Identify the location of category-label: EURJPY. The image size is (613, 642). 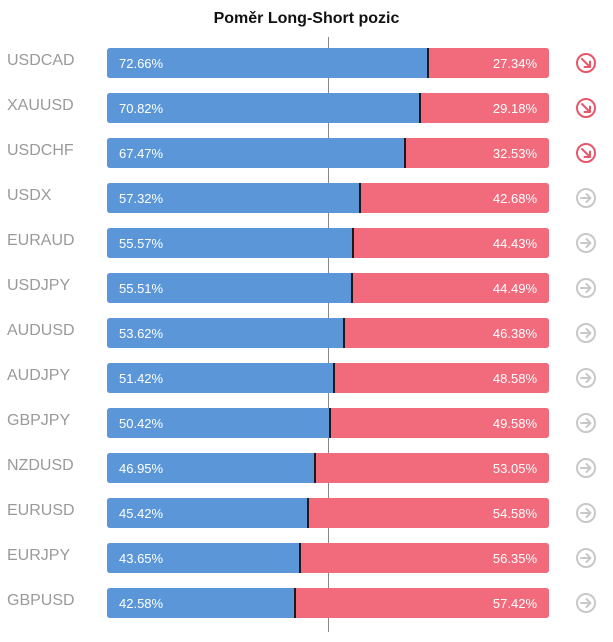
(39, 555).